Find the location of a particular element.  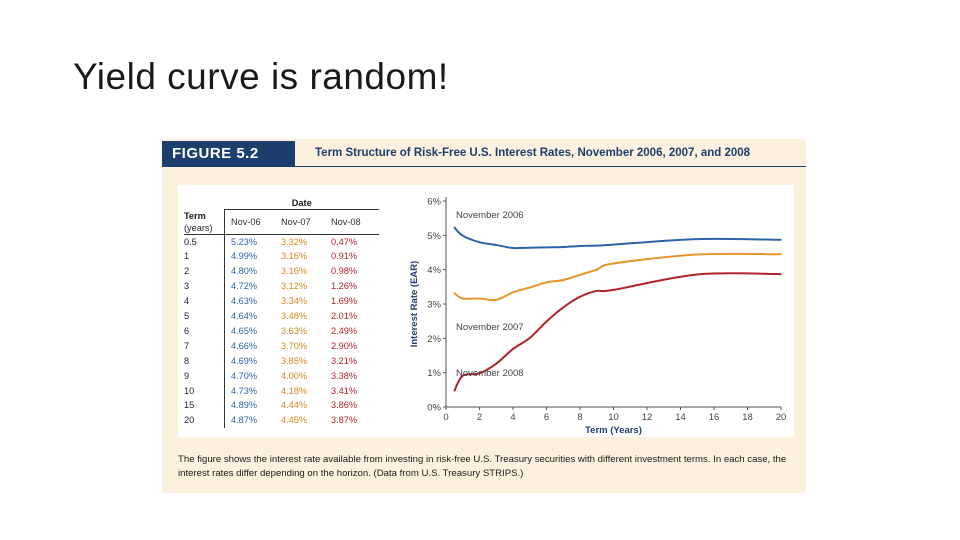

rate-cell-nov06: 4.87% is located at coordinates (244, 420).